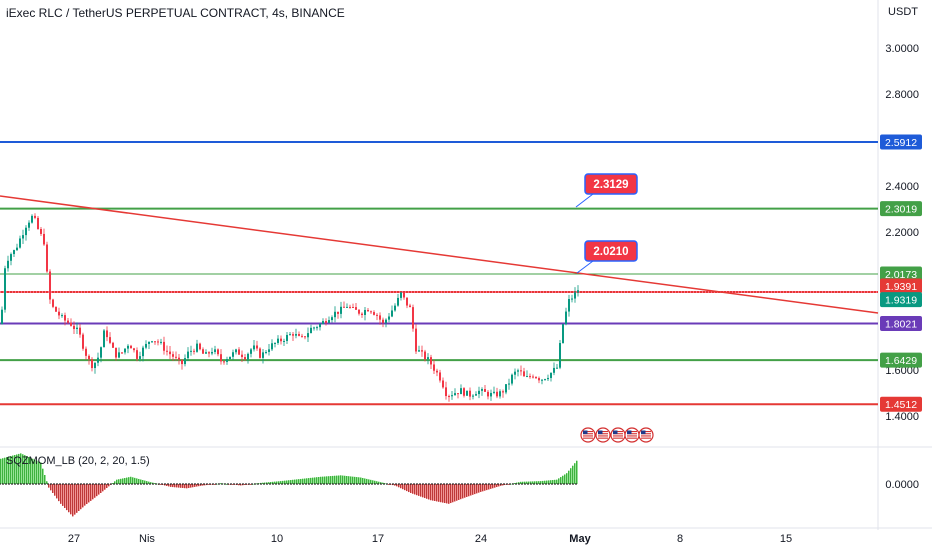  What do you see at coordinates (607, 257) in the screenshot?
I see `price-callout: 2.0210` at bounding box center [607, 257].